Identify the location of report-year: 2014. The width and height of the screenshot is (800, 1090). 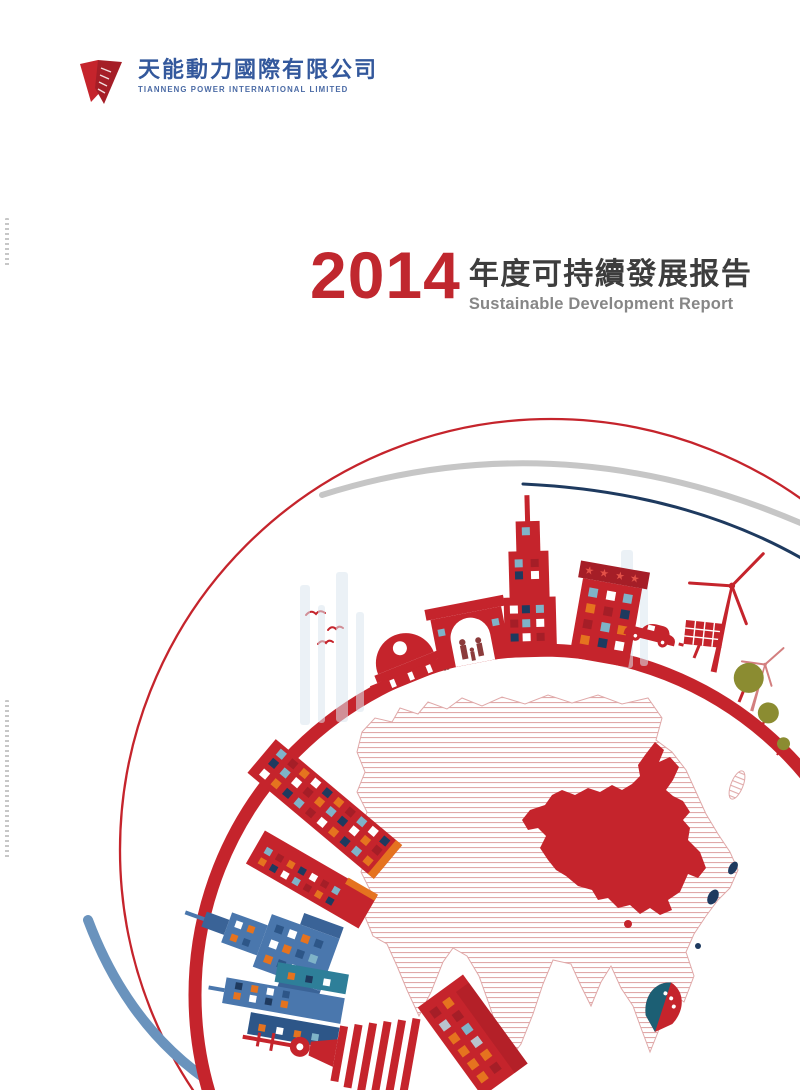
(385, 275).